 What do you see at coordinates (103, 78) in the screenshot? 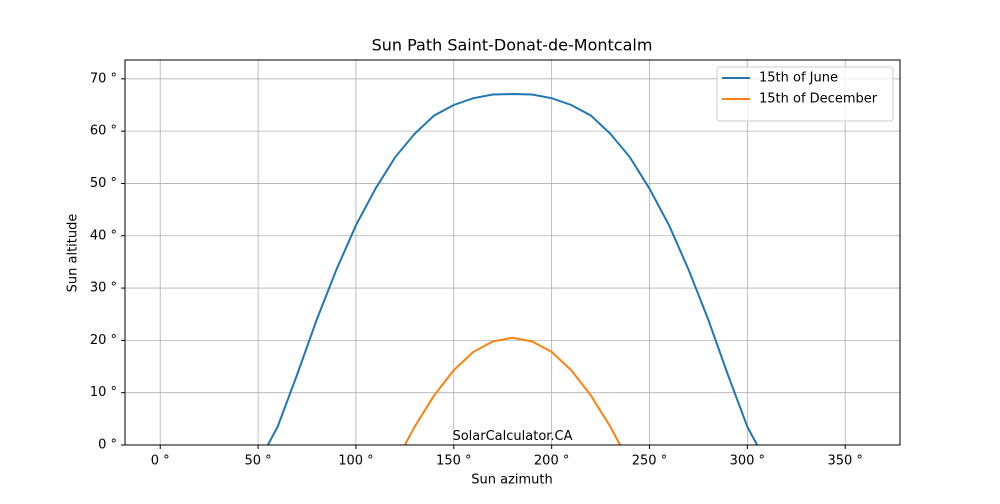
I see `y-tick-label: 70 °` at bounding box center [103, 78].